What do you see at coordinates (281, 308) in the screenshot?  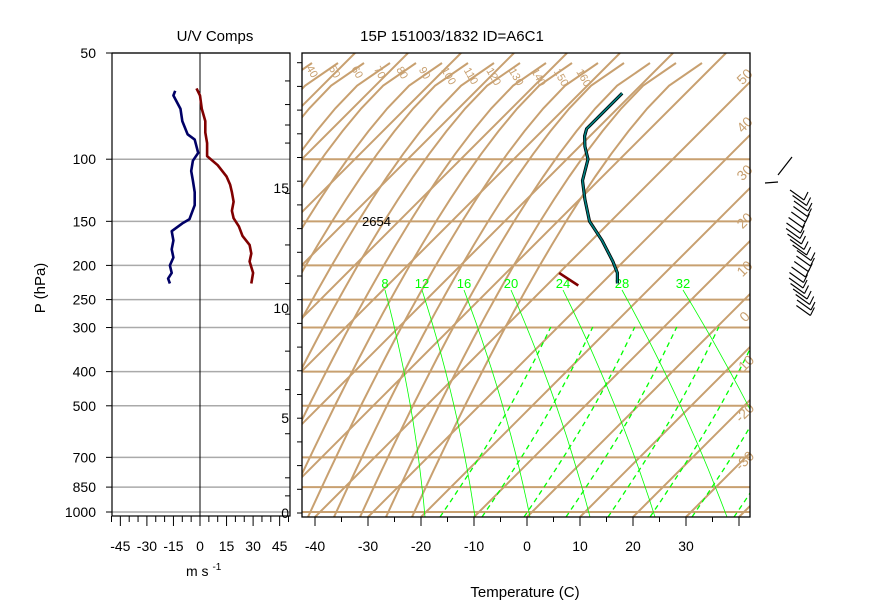 I see `height-tick-label: 10` at bounding box center [281, 308].